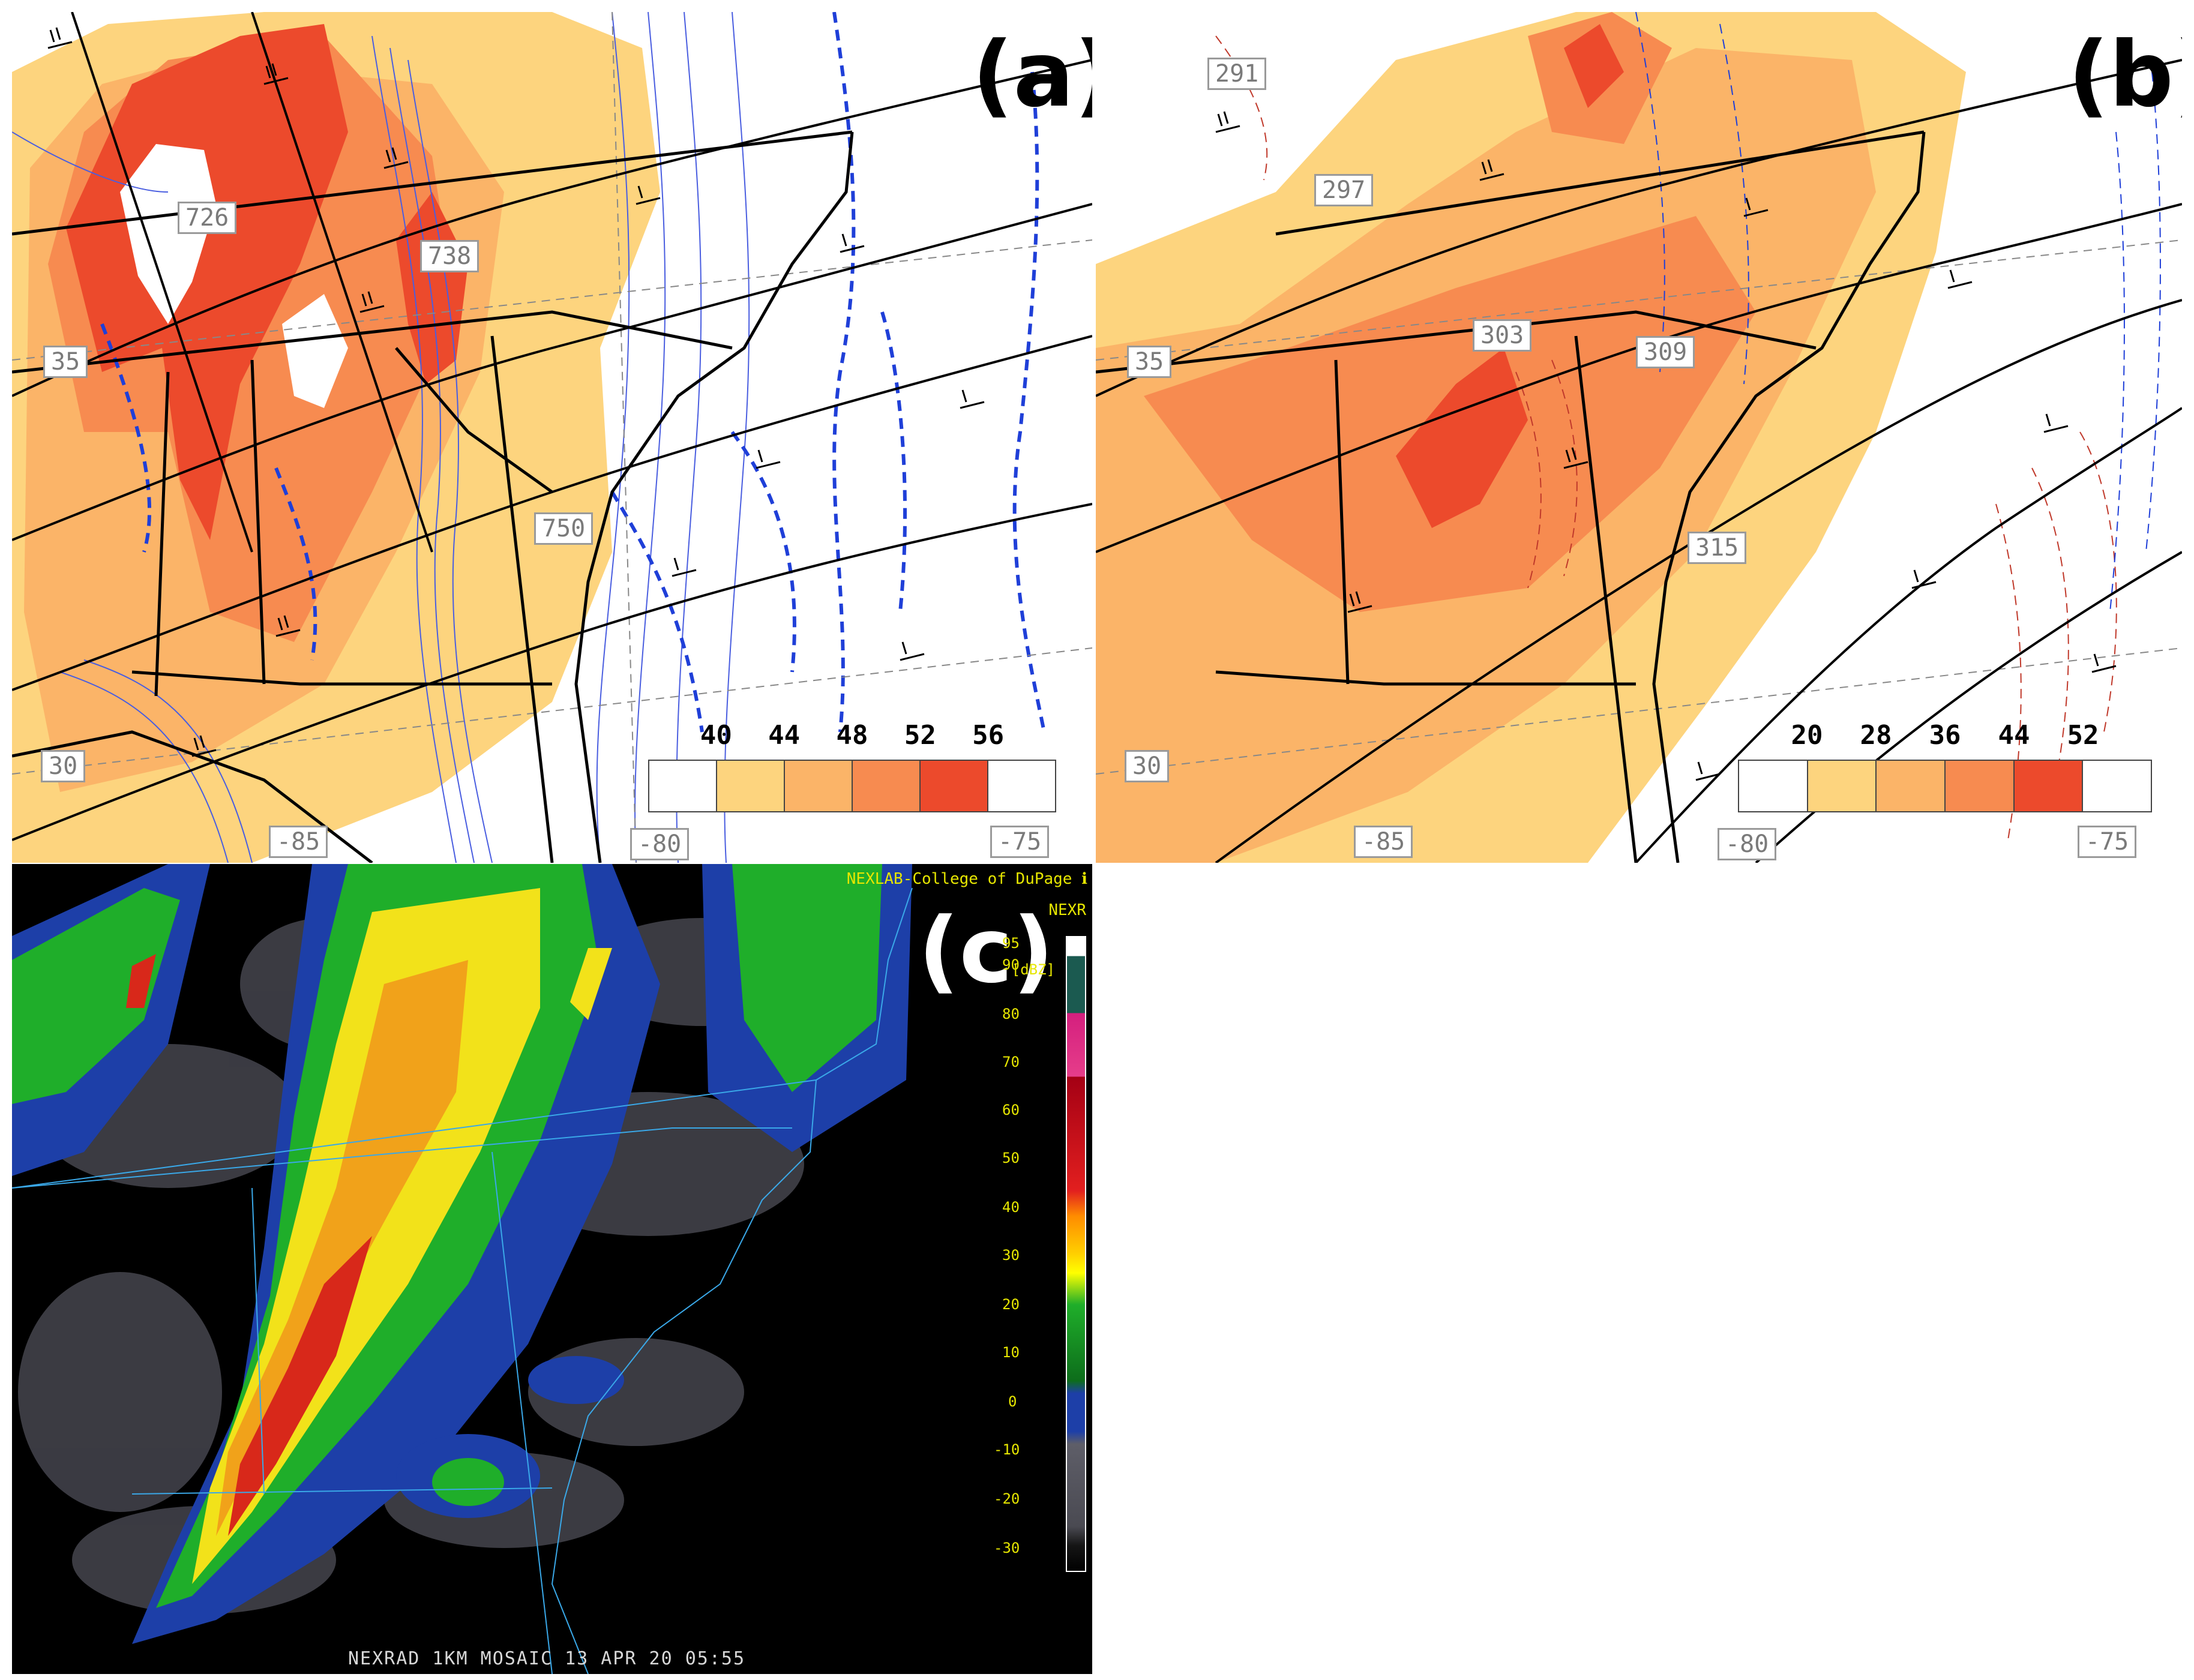 This screenshot has height=1680, width=2194. What do you see at coordinates (1665, 352) in the screenshot?
I see `contour-label: 309` at bounding box center [1665, 352].